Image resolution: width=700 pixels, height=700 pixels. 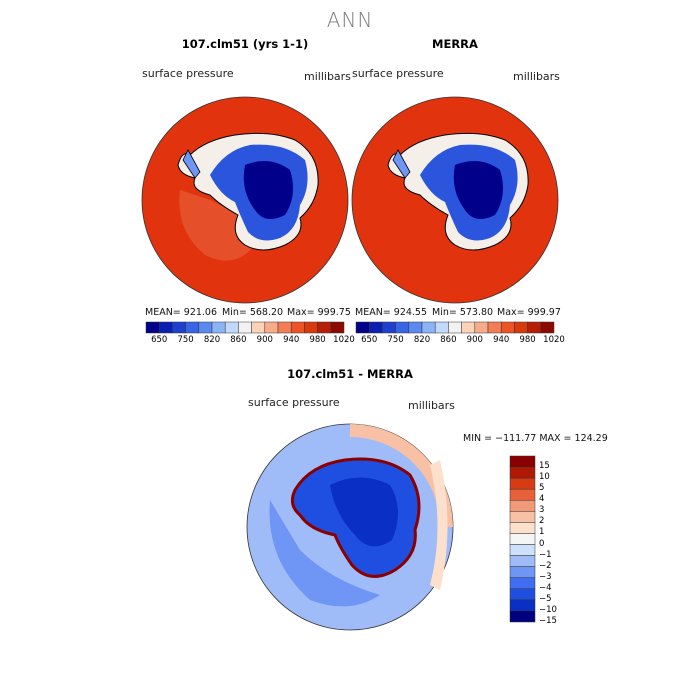 What do you see at coordinates (268, 190) in the screenshot?
I see `ice-core-model` at bounding box center [268, 190].